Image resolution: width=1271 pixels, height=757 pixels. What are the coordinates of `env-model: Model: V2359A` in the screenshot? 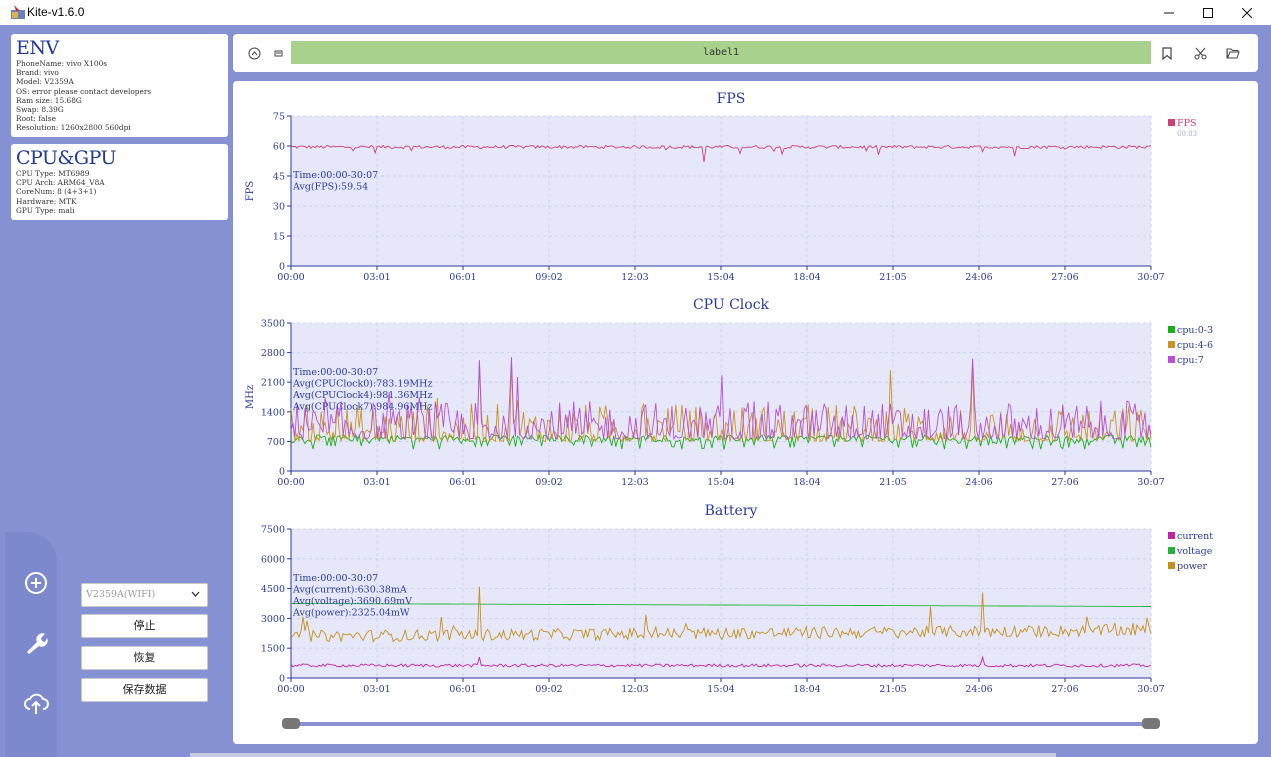 It's located at (45, 82).